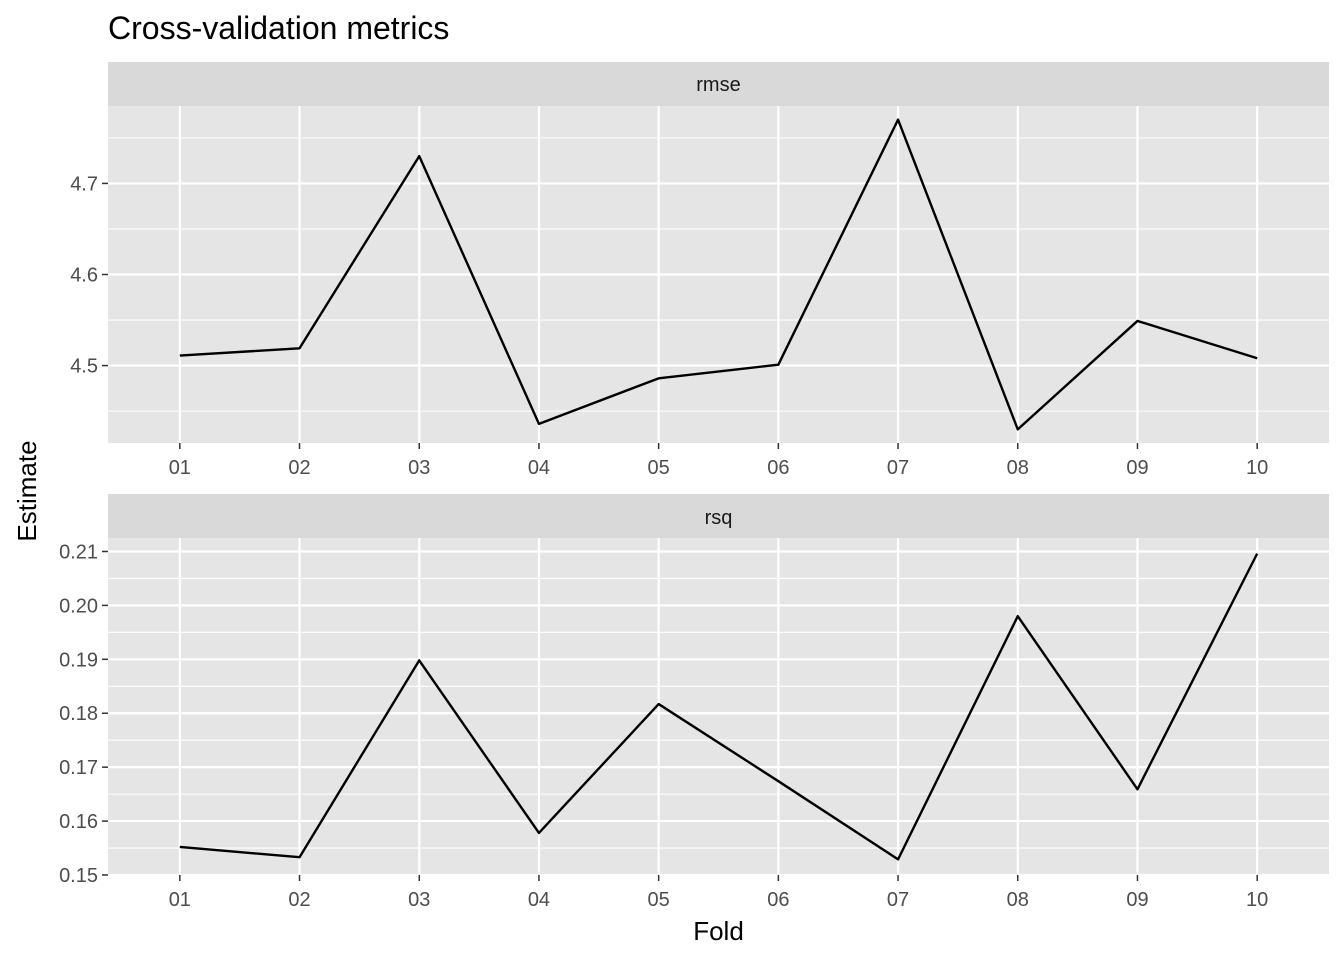 This screenshot has width=1344, height=960. Describe the element at coordinates (659, 900) in the screenshot. I see `x-tick-label-rsq-05: 05` at that location.